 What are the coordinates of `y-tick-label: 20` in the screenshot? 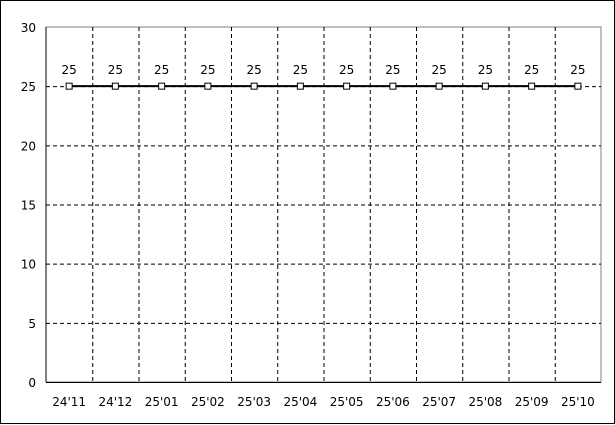 It's located at (28, 146).